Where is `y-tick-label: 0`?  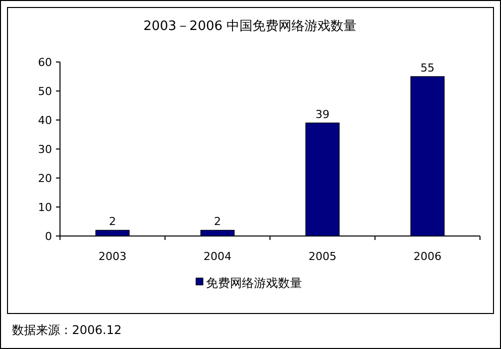
y-tick-label: 0 is located at coordinates (48, 236).